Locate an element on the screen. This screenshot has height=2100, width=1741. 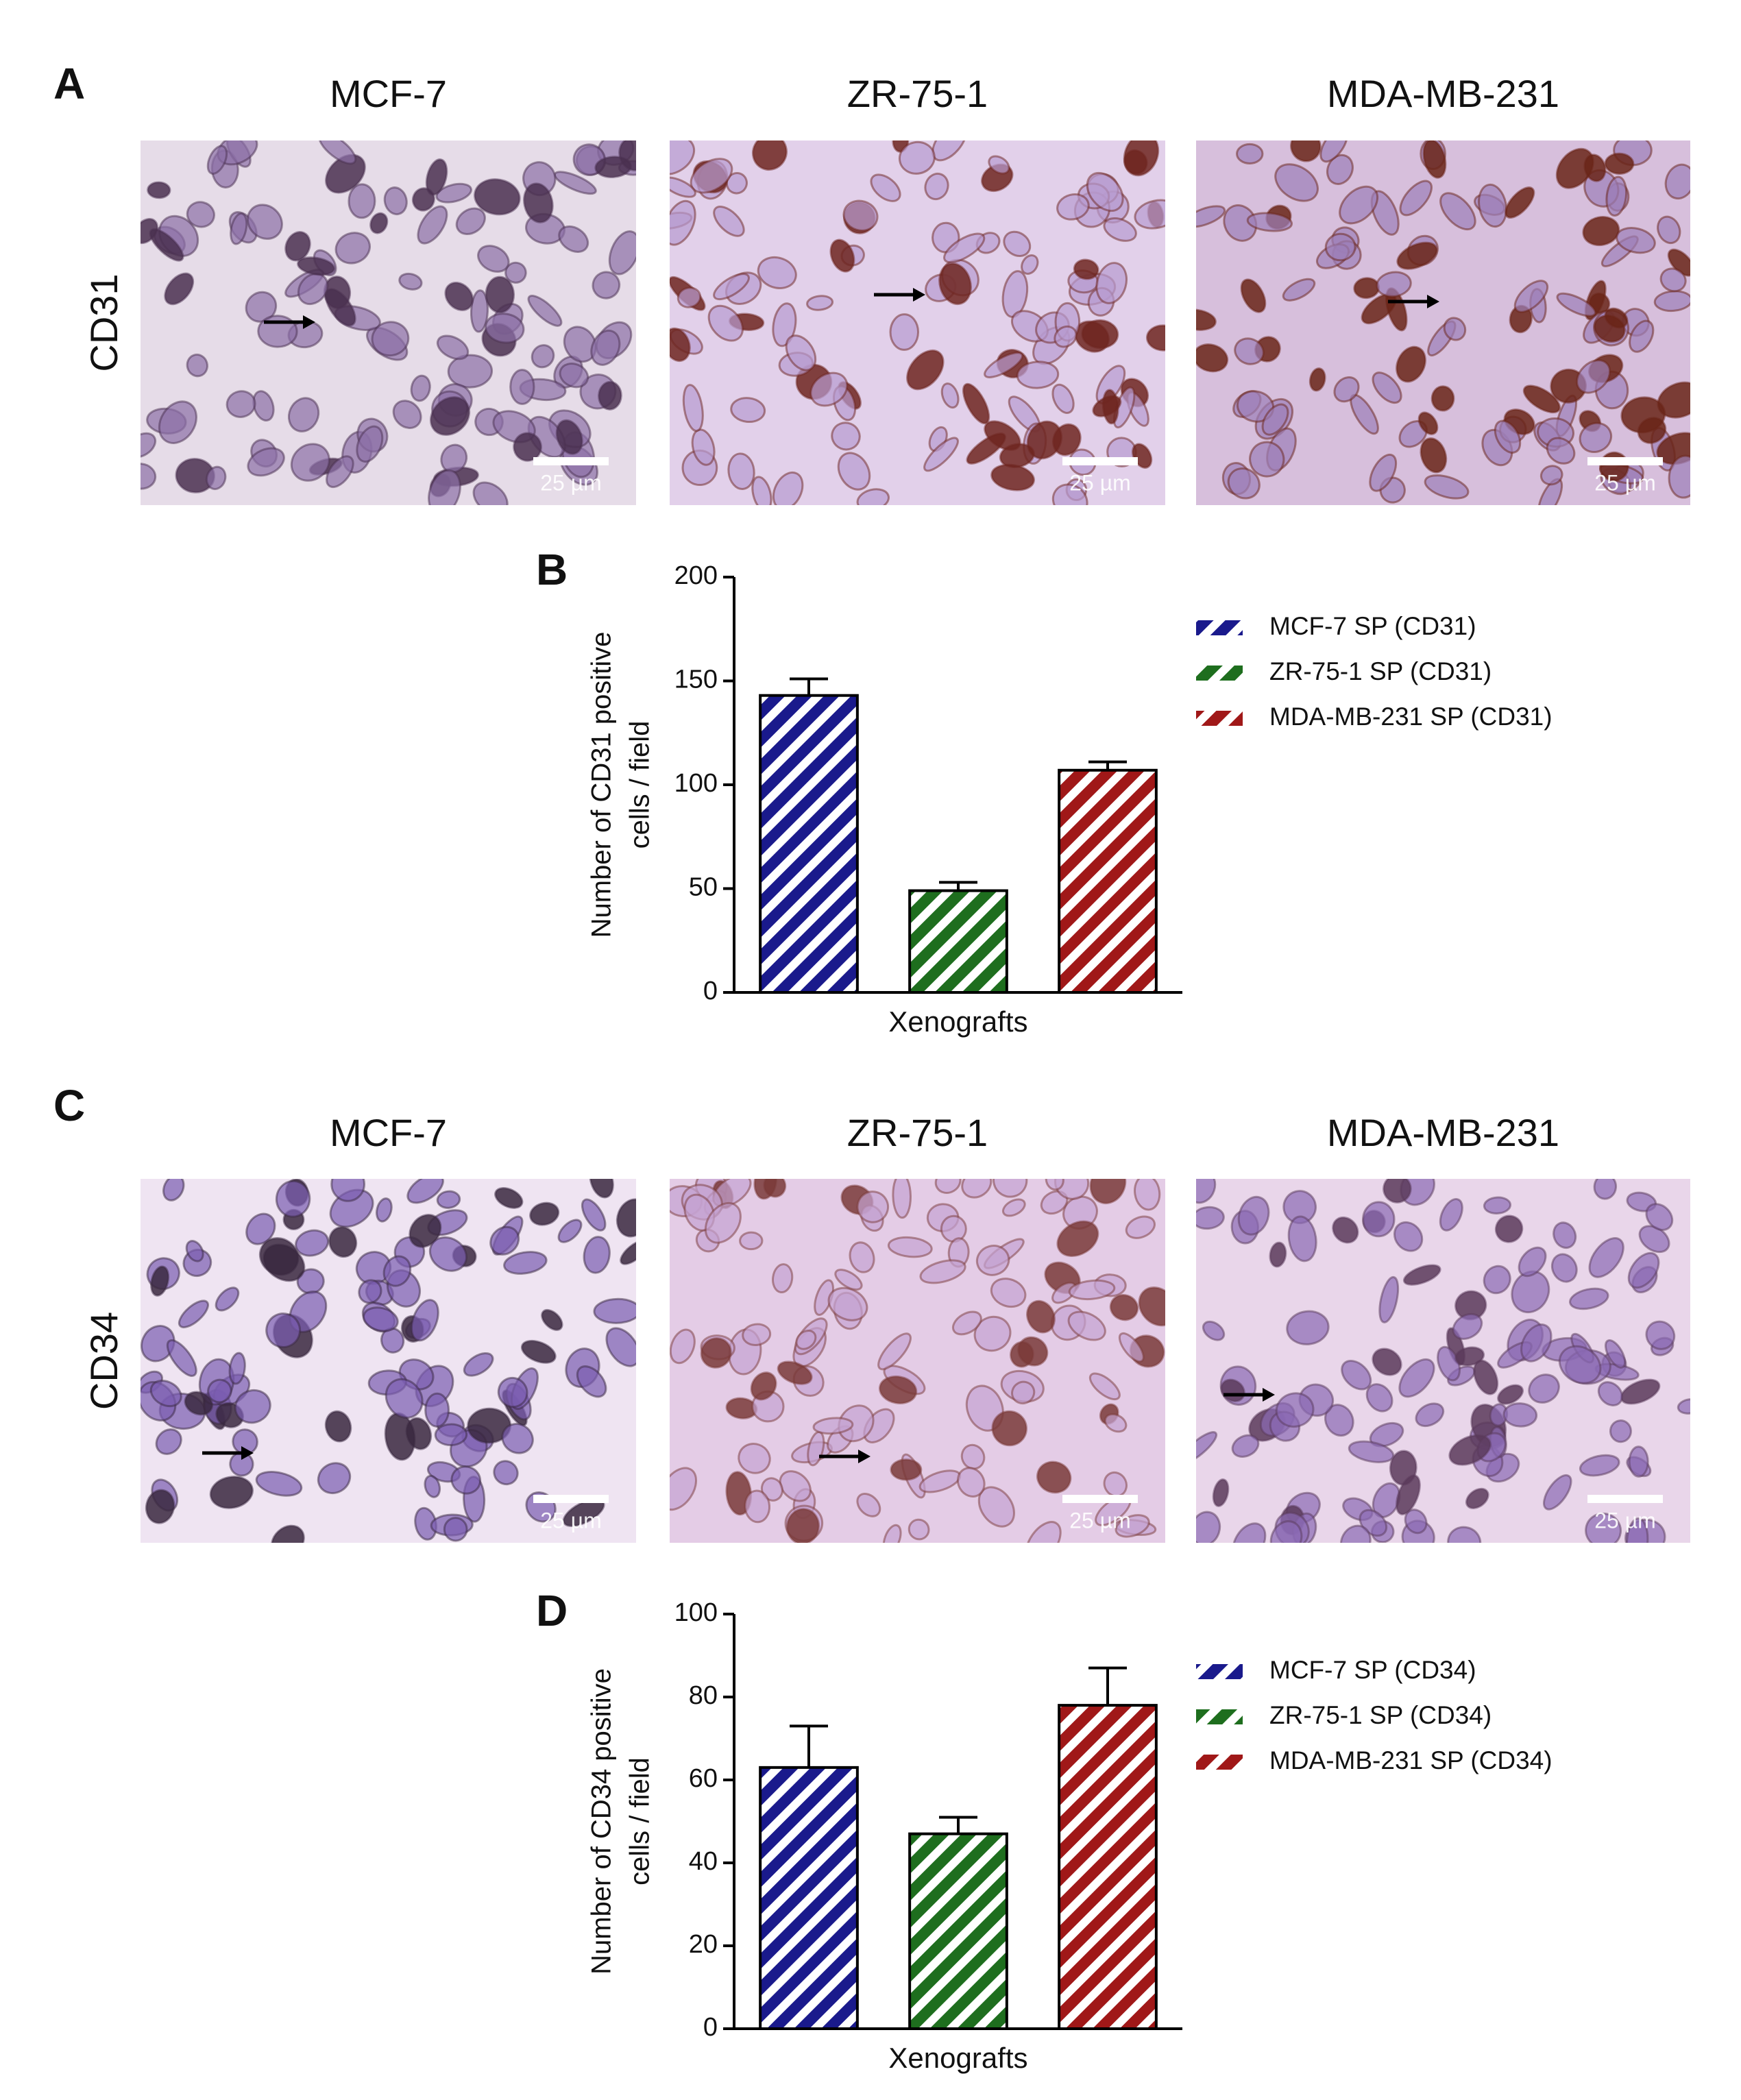
legend-label: ZR-75-1 SP (CD34) is located at coordinates (1380, 1715).